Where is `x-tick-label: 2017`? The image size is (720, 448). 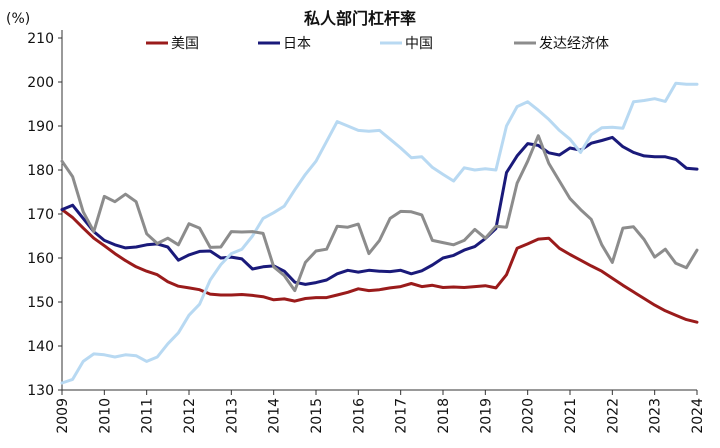 x-tick-label: 2017 is located at coordinates (402, 416).